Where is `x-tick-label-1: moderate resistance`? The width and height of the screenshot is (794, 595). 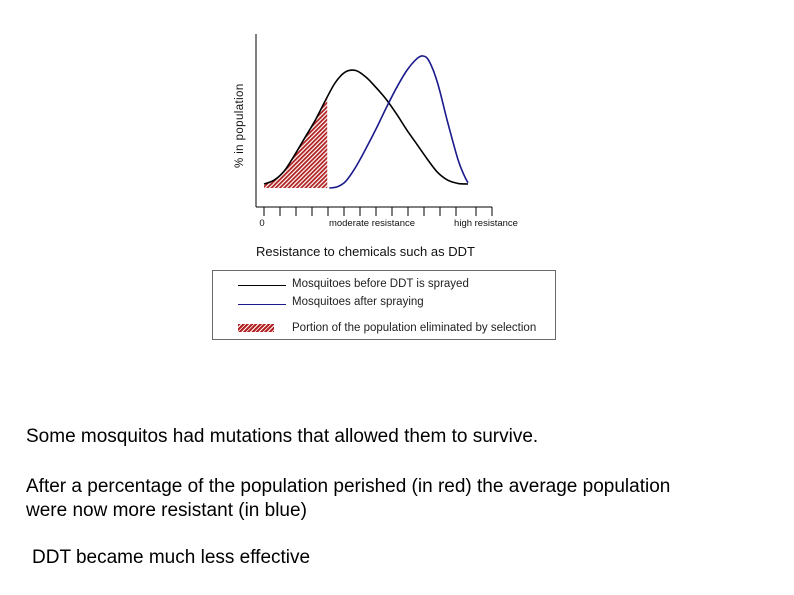 x-tick-label-1: moderate resistance is located at coordinates (372, 223).